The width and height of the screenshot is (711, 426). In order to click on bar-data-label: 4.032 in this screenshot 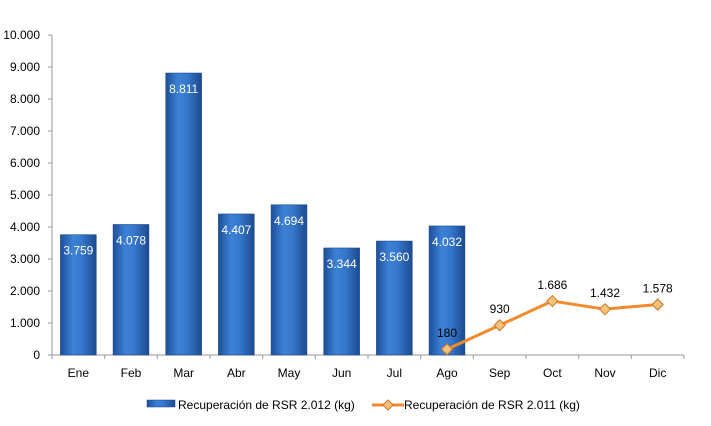, I will do `click(447, 242)`.